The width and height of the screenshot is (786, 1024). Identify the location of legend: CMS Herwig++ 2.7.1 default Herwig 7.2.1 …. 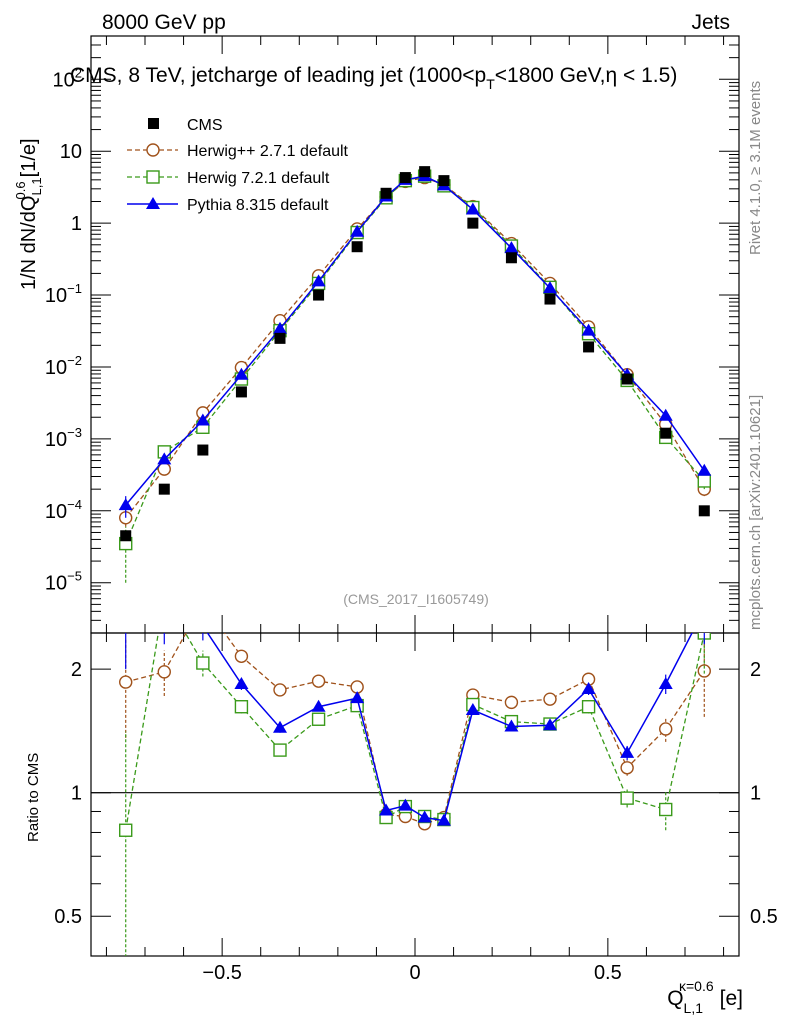
(238, 165).